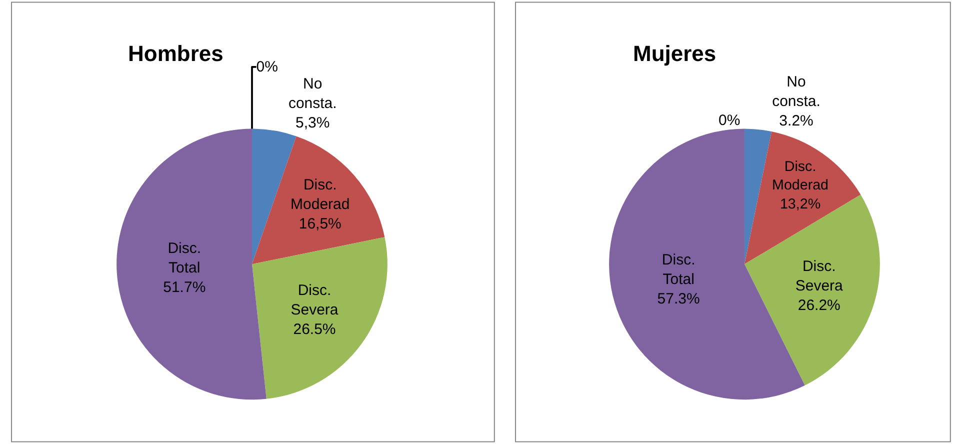 This screenshot has width=960, height=444. What do you see at coordinates (796, 121) in the screenshot?
I see `data-label: 3.2%` at bounding box center [796, 121].